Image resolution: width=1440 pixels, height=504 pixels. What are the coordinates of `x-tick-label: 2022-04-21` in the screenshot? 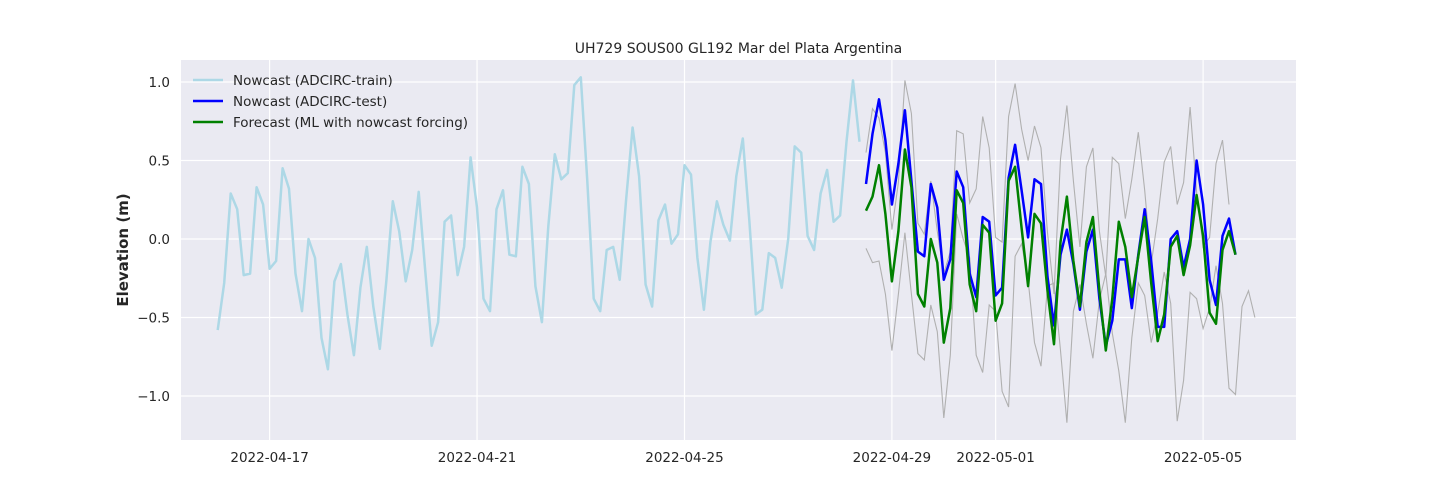 It's located at (477, 458).